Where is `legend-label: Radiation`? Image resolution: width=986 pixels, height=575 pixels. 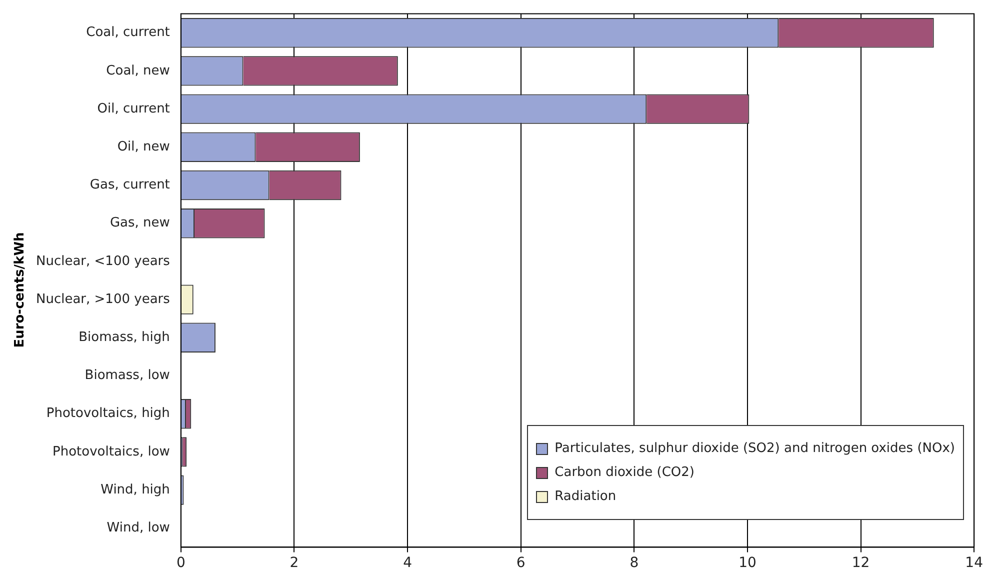
legend-label: Radiation is located at coordinates (585, 496).